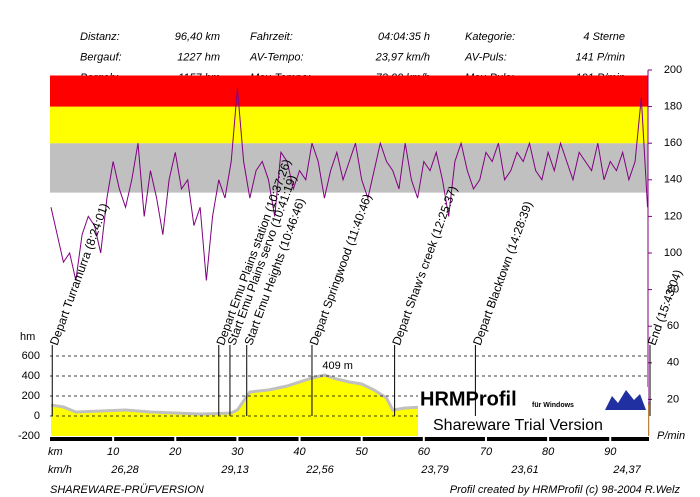  I want to click on speed-value: 23,79, so click(434, 470).